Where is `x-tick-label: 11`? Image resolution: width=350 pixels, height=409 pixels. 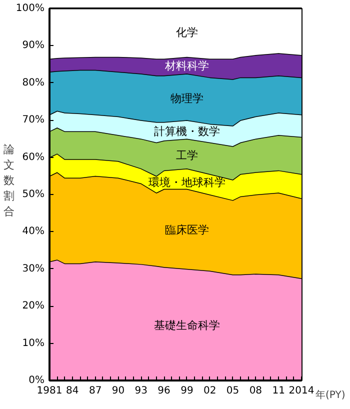 x-tick-label: 11 is located at coordinates (278, 391).